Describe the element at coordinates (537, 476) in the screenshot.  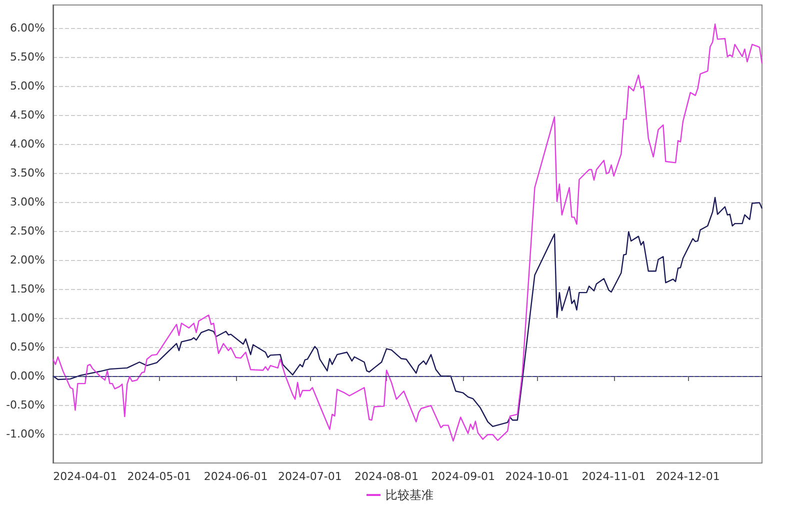
I see `x-tick-label: 2024-10-01` at that location.